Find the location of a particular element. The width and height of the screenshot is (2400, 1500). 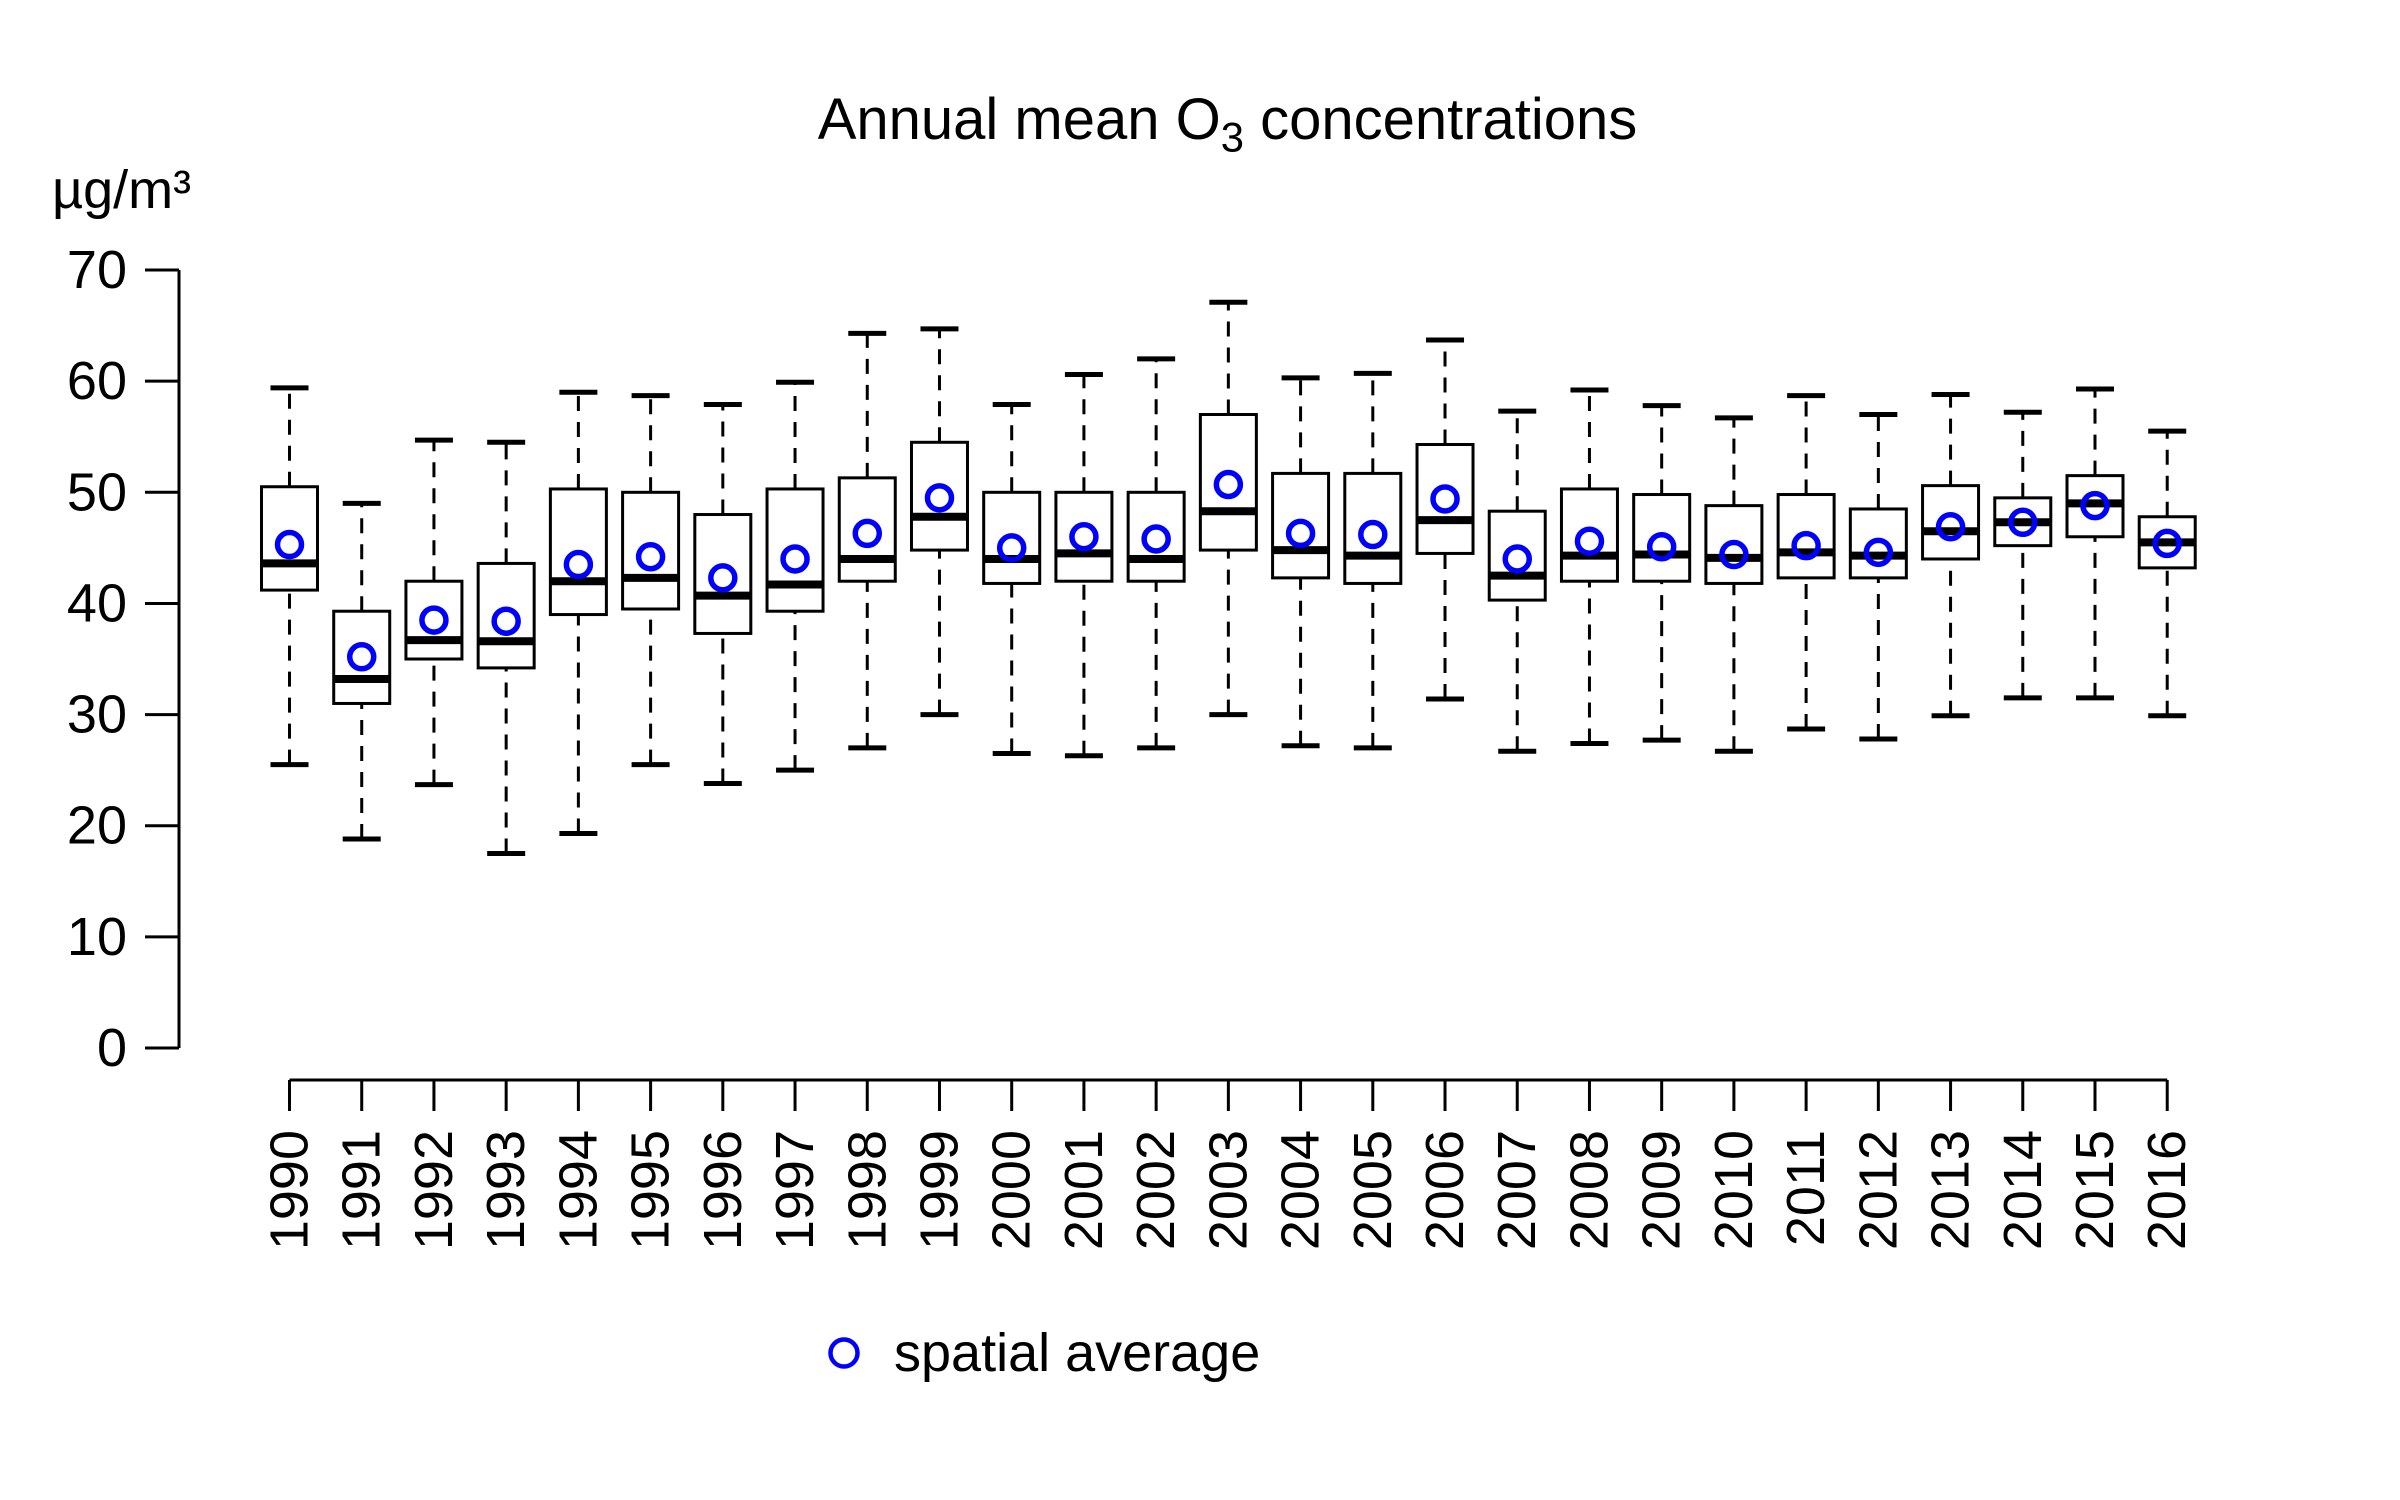

spatial-average-marker-2002 is located at coordinates (1156, 539).